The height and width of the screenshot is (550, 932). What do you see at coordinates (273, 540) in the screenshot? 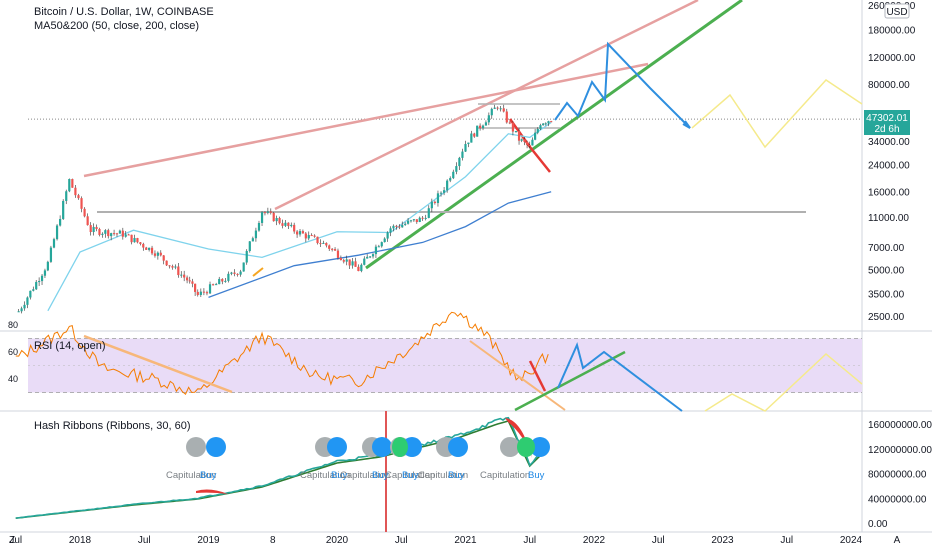
I see `time-tick-label: 8` at bounding box center [273, 540].